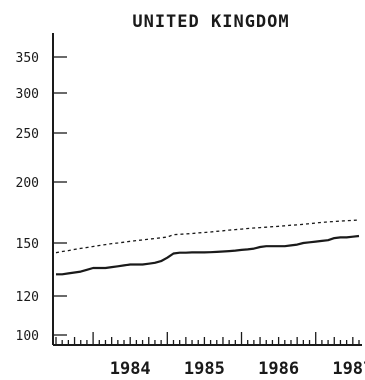 The height and width of the screenshot is (380, 365). Describe the element at coordinates (27, 134) in the screenshot. I see `y-tick-label: 250` at that location.